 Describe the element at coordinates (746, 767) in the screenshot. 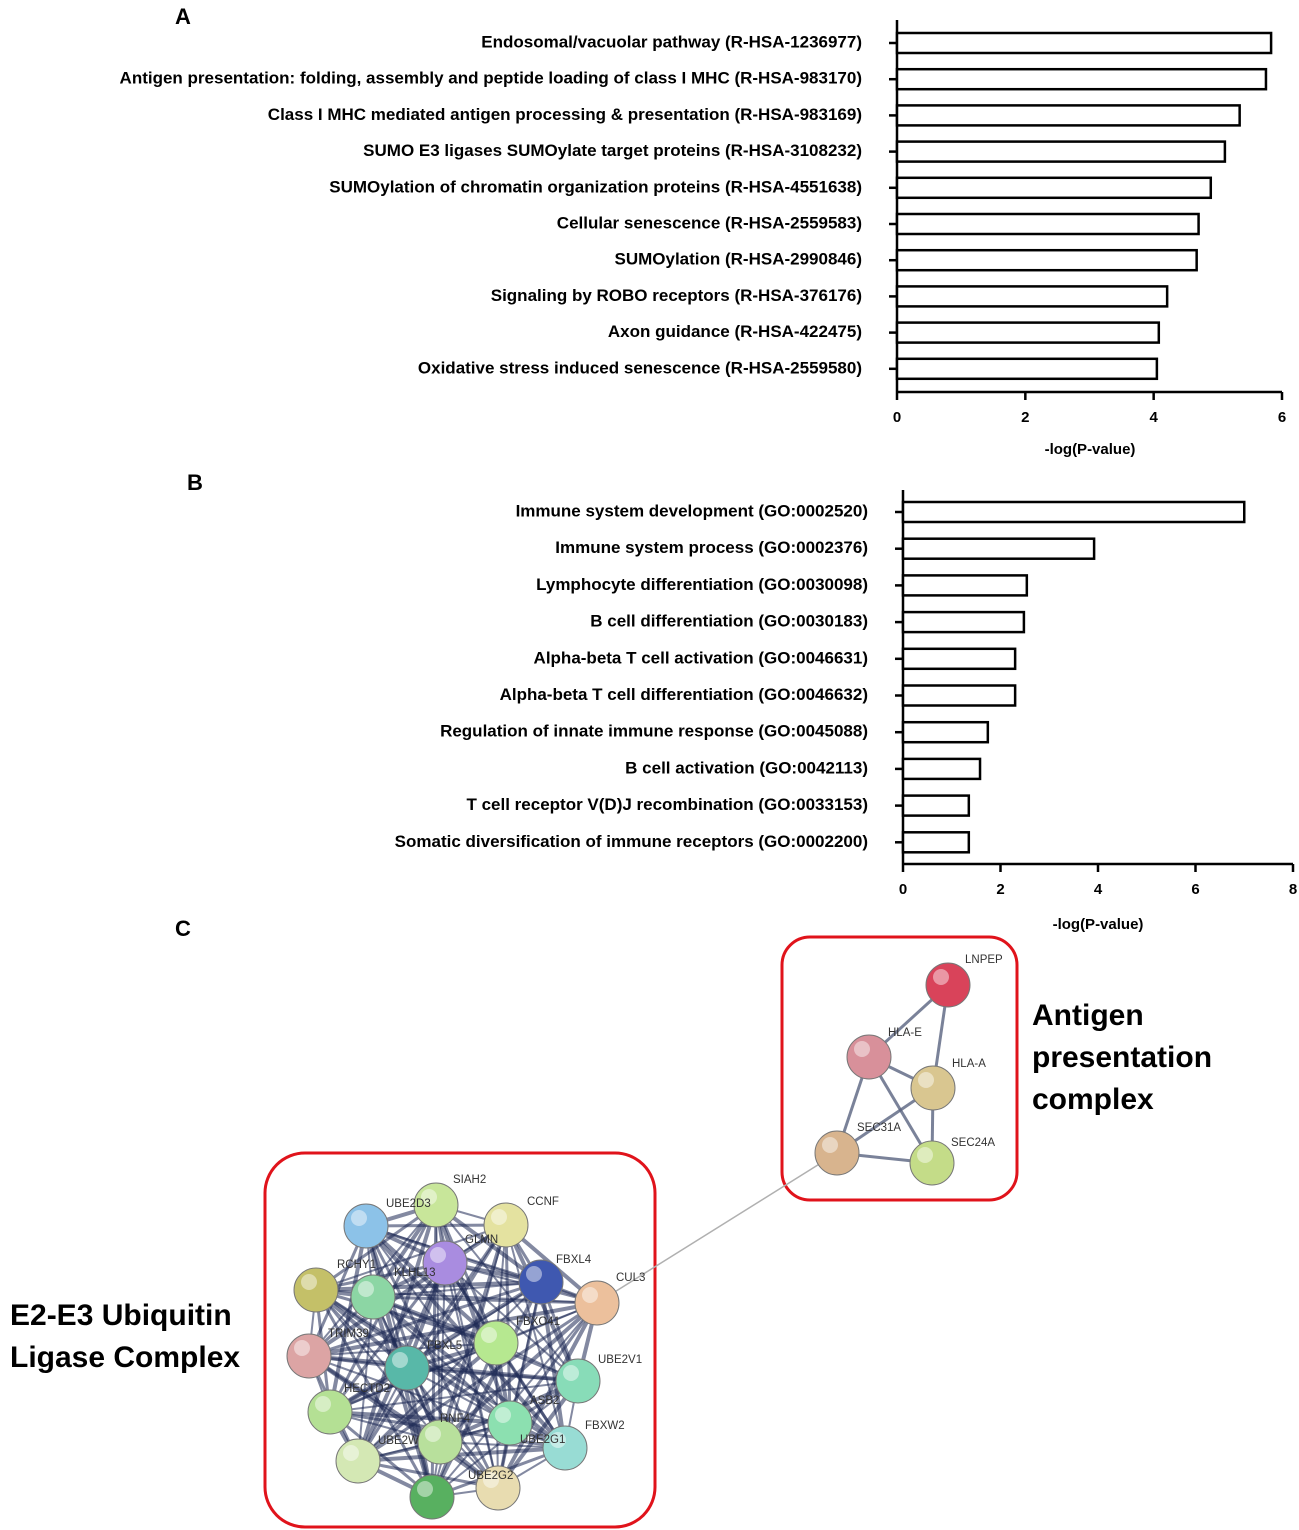

I see `y-tick-label: B cell activation (GO:0042113)` at that location.